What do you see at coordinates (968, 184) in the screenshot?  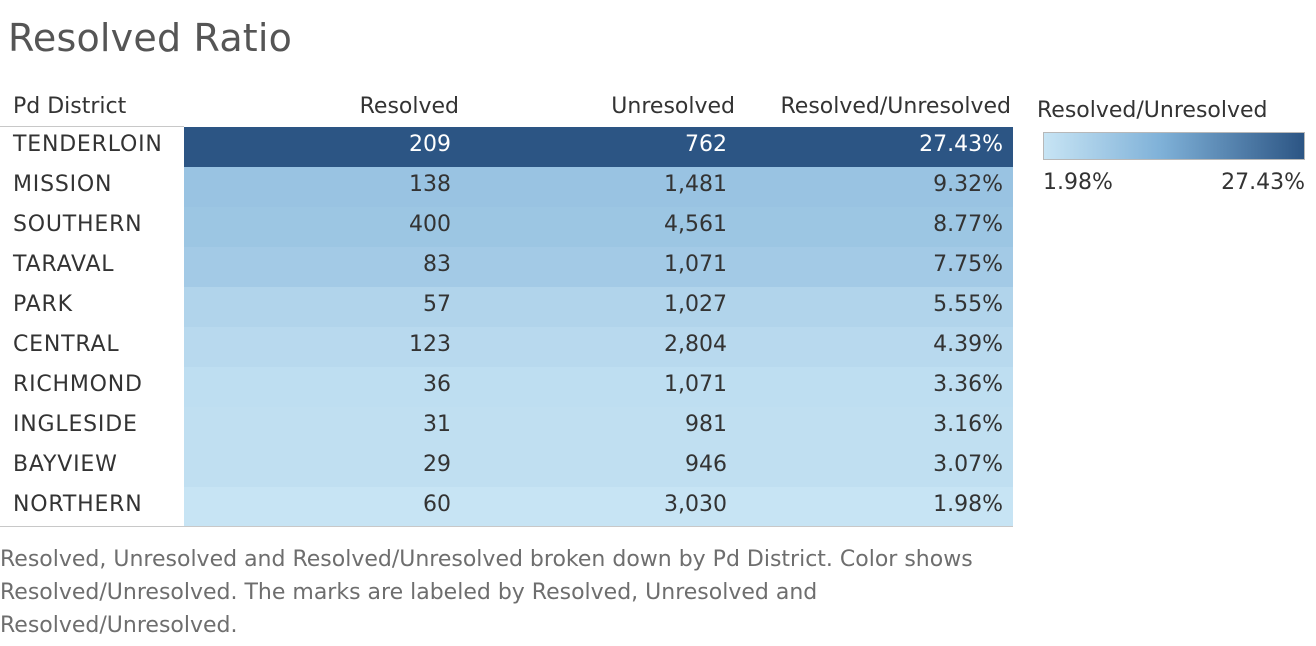 I see `ratio-value: 9.32%` at bounding box center [968, 184].